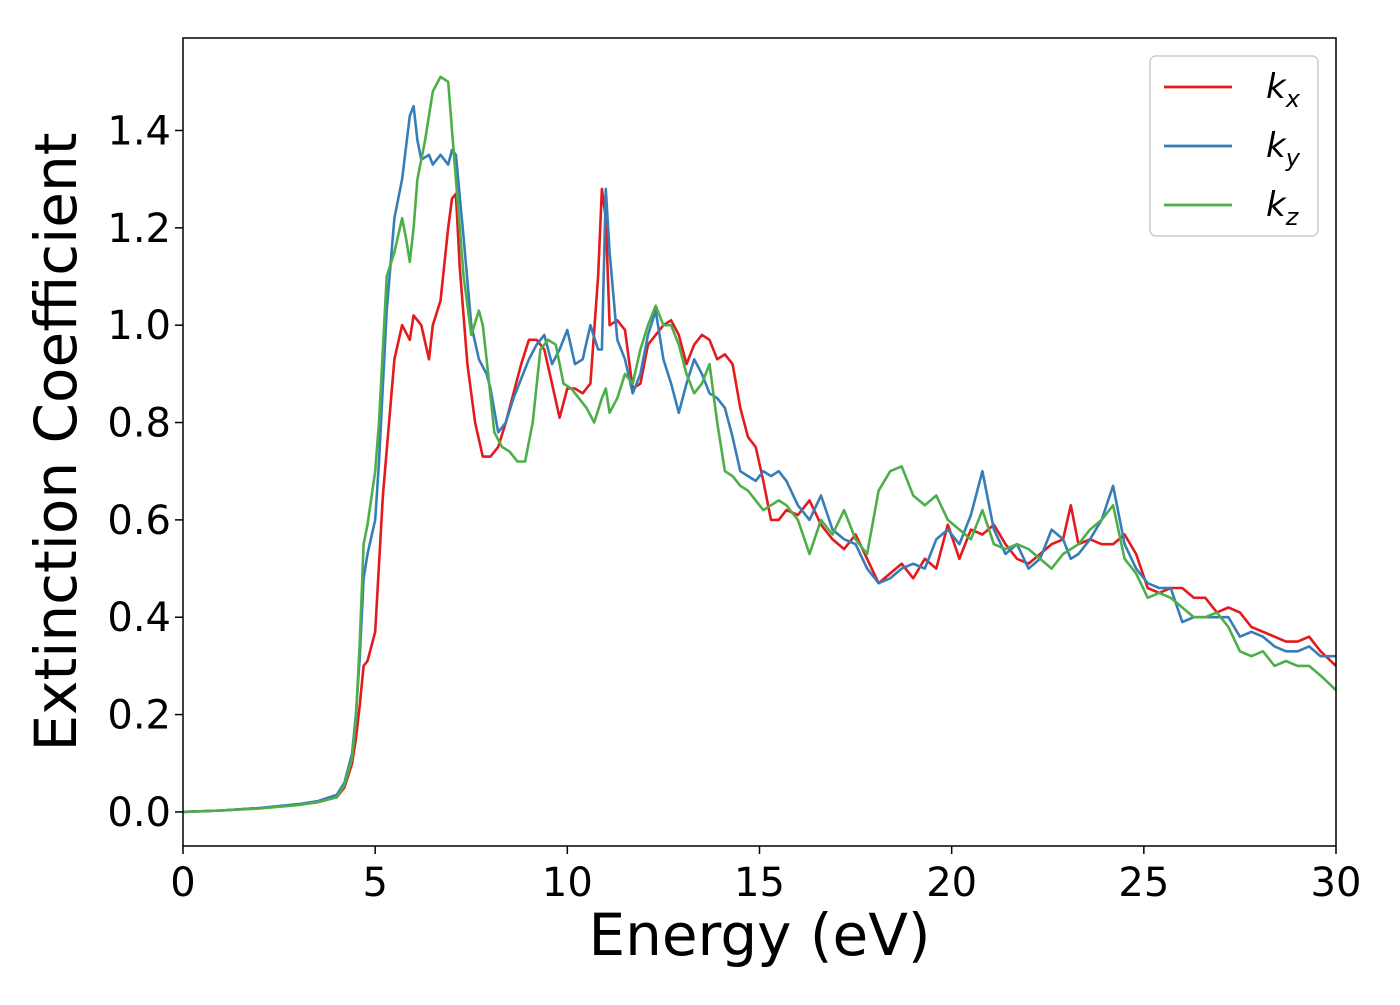 This screenshot has width=1400, height=1005. What do you see at coordinates (145, 472) in the screenshot?
I see `y-axis: 0.0 0.2 0.4 0.6 0.8 1.0 1.2 1.4` at bounding box center [145, 472].